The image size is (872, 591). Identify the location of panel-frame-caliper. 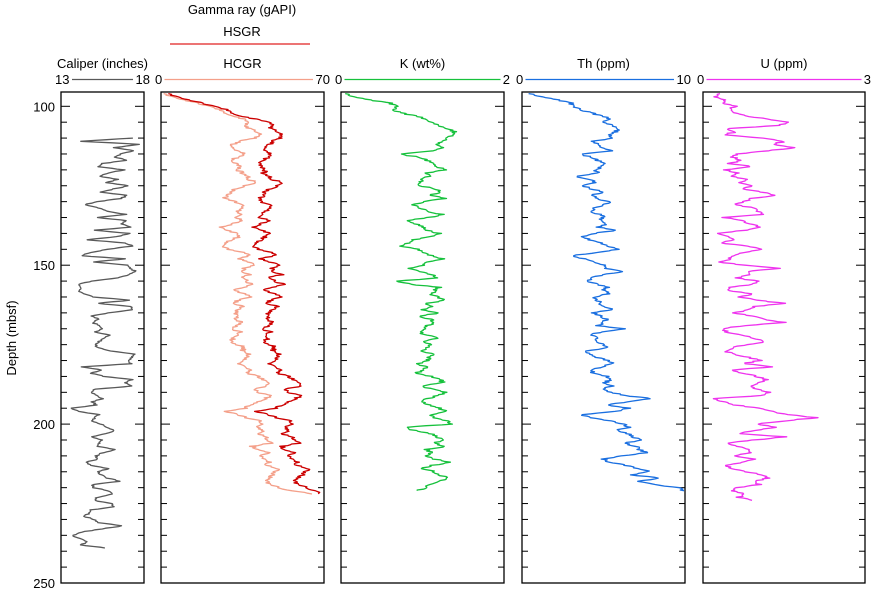
(102, 337).